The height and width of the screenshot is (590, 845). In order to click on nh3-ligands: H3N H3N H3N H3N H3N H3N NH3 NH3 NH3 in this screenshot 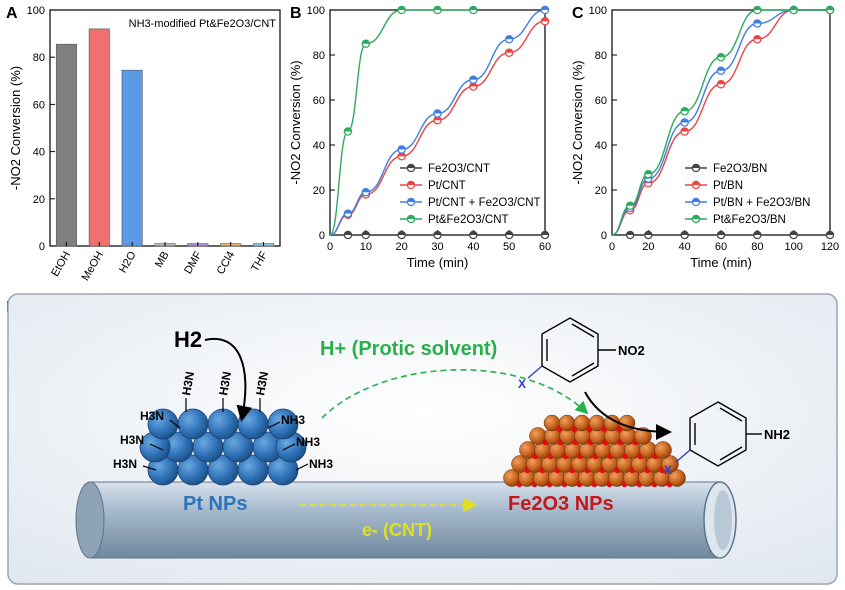, I will do `click(223, 420)`.